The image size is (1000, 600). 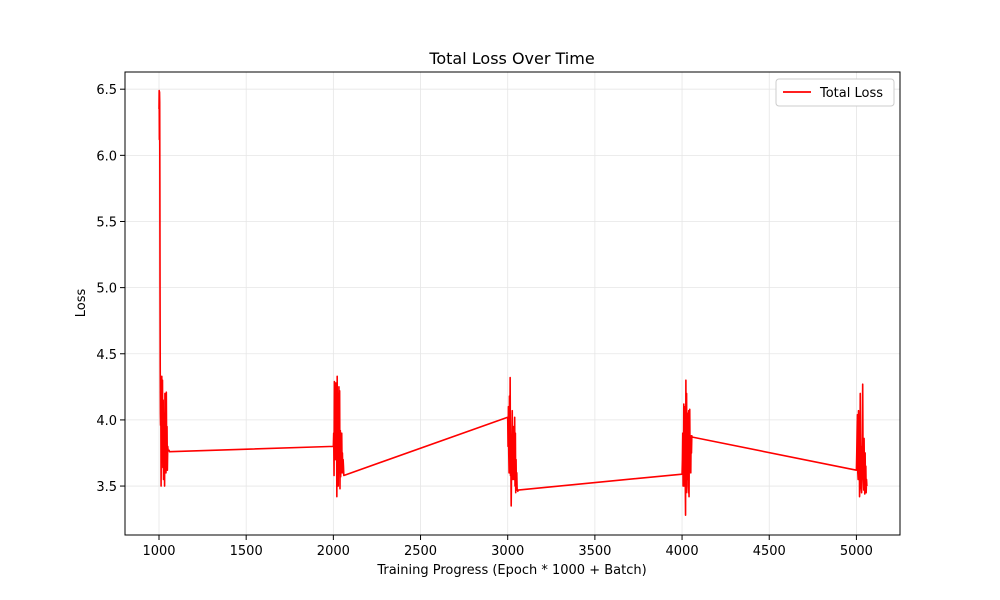 I want to click on y-tick-label: 4.0, so click(x=106, y=421).